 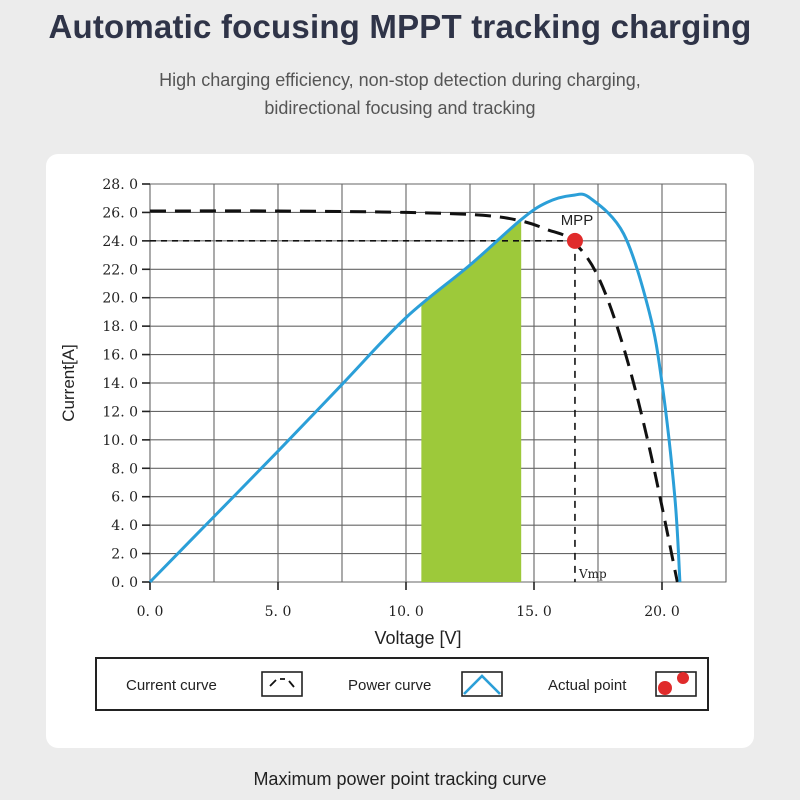 I want to click on vmp-label: Vmp, so click(x=592, y=574).